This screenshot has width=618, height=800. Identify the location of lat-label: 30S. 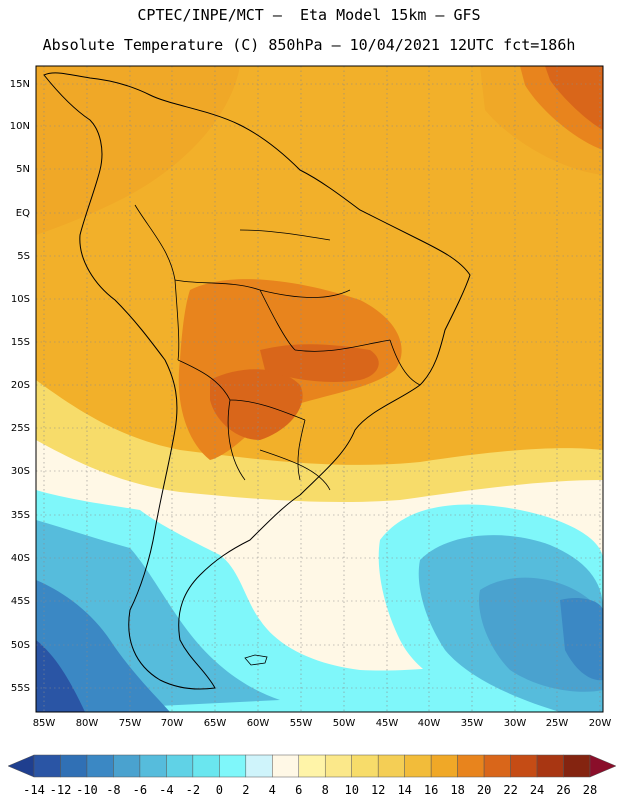
(20, 471).